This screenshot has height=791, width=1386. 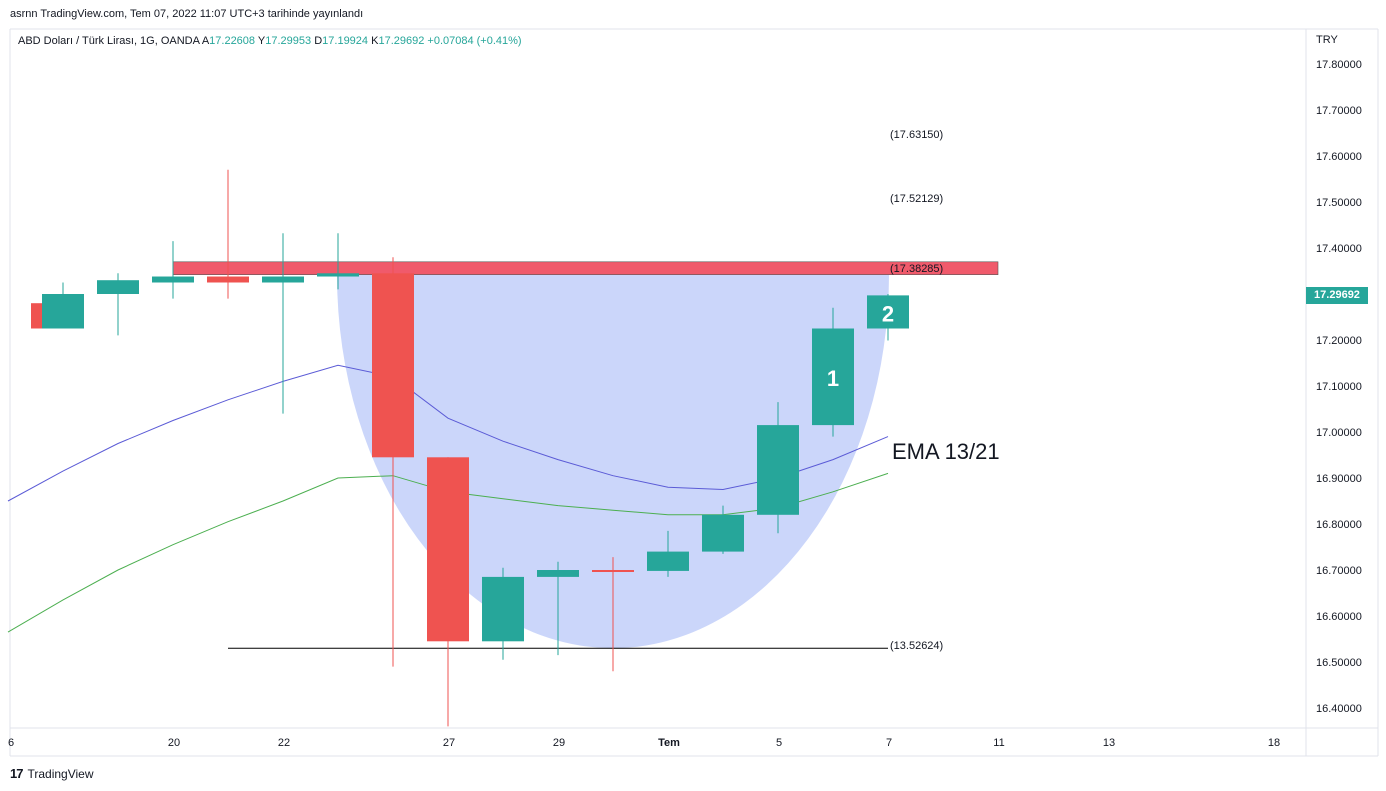 I want to click on price-axis-tick: 16.90000, so click(x=1339, y=479).